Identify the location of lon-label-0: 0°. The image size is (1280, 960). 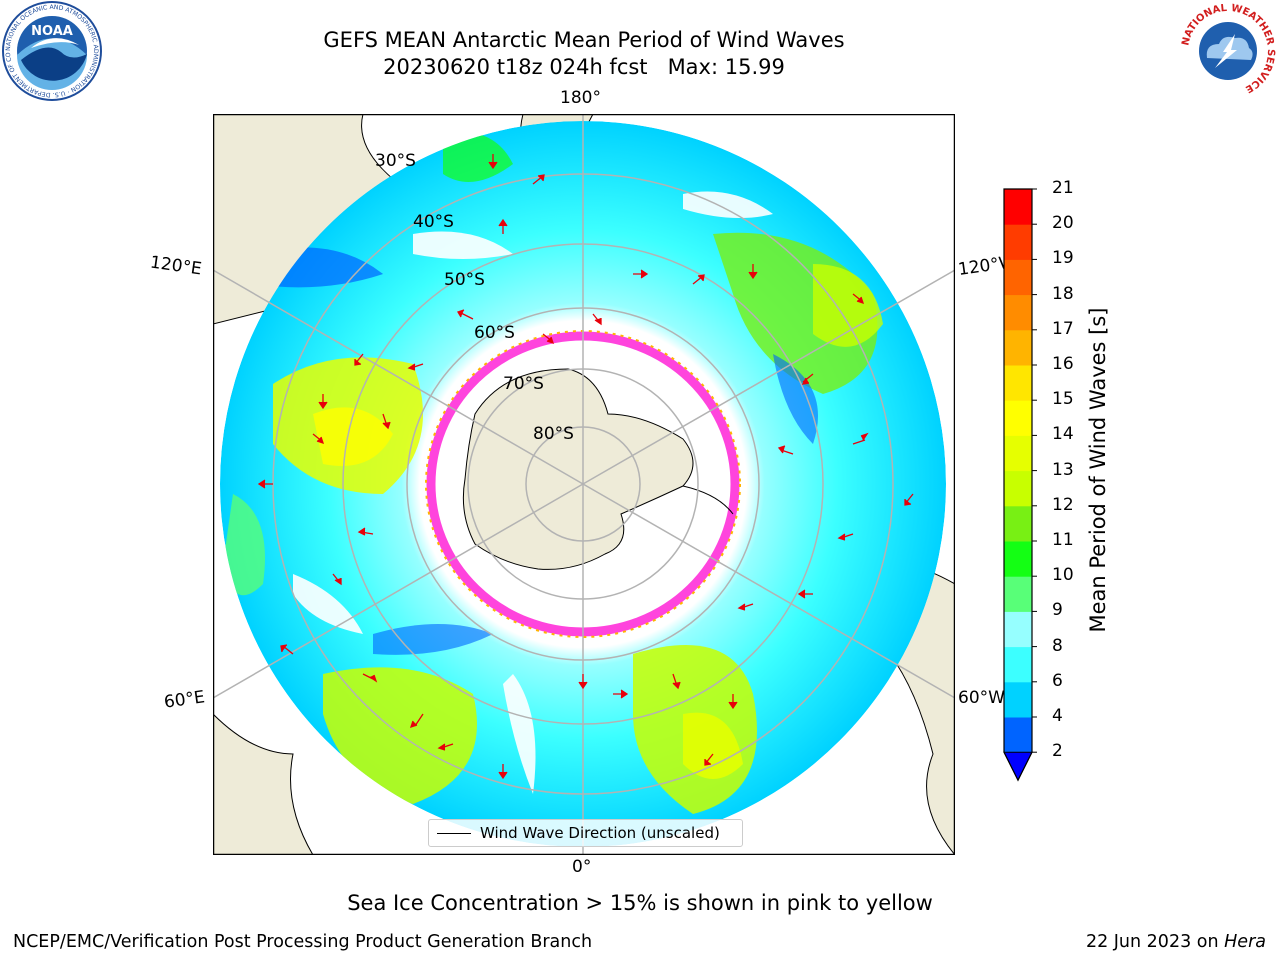
(582, 867).